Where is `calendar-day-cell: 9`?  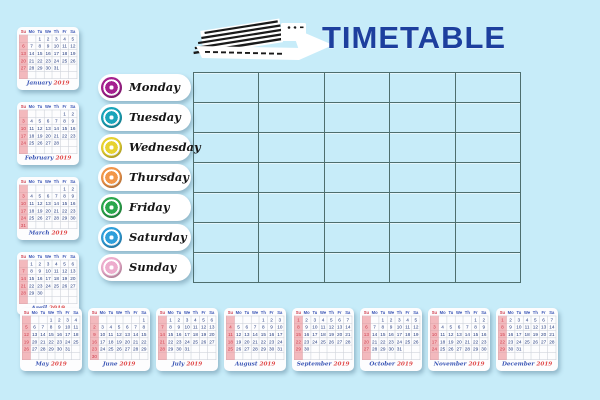 calendar-day-cell: 9 is located at coordinates (271, 327).